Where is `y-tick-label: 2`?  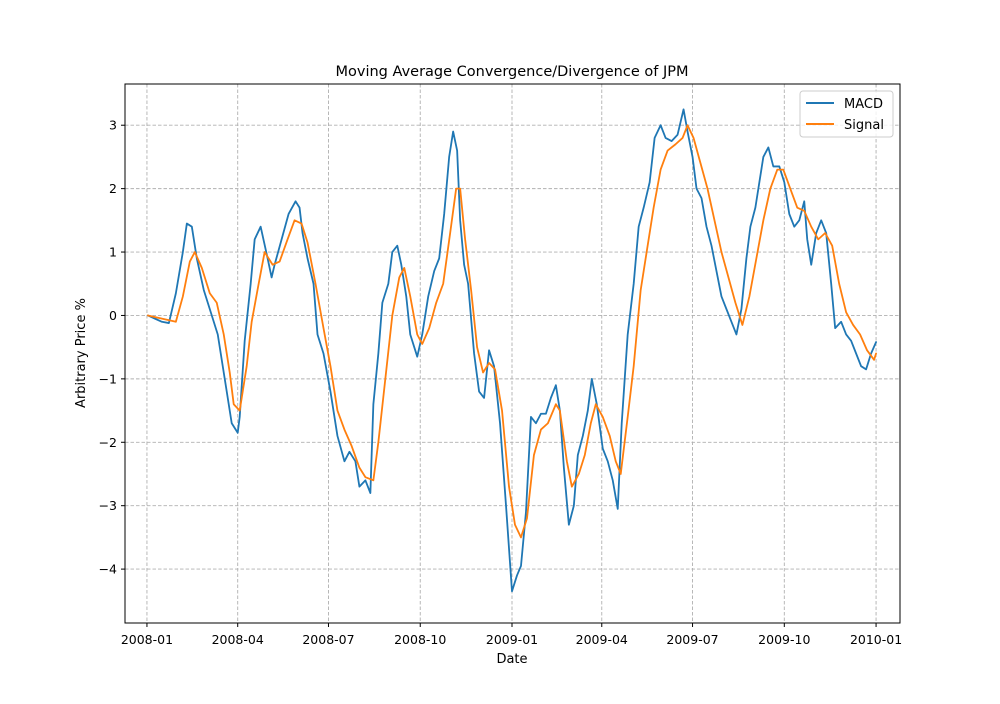
y-tick-label: 2 is located at coordinates (113, 188).